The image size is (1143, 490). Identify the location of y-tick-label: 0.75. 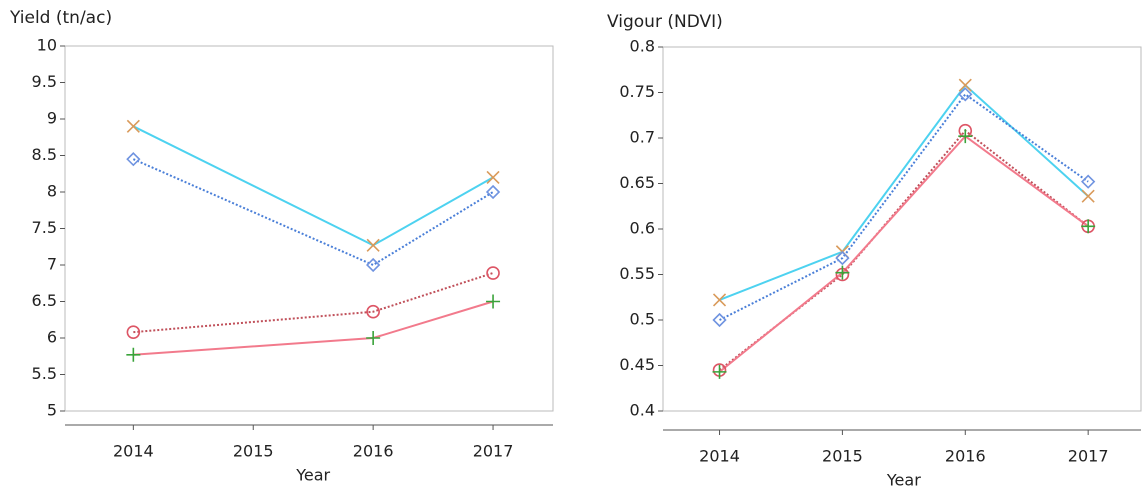
(637, 91).